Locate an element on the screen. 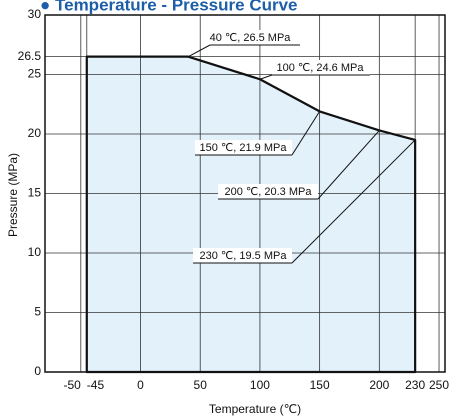 The image size is (457, 419). annotation: 100 ℃, 24.6 MPa is located at coordinates (321, 68).